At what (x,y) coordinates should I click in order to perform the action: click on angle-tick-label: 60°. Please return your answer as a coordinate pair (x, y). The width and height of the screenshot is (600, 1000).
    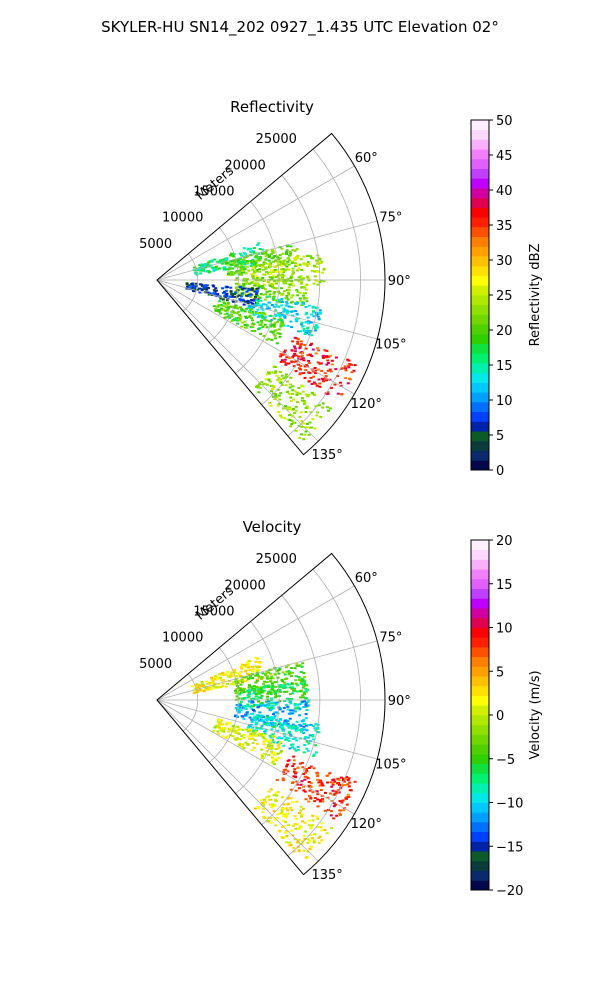
    Looking at the image, I should click on (366, 158).